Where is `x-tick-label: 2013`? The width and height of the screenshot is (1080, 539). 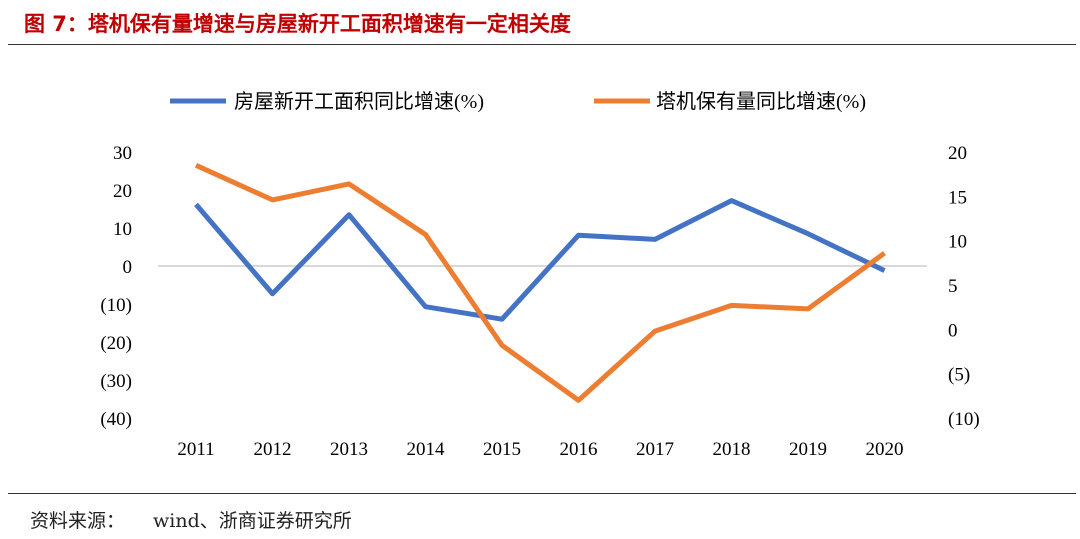
x-tick-label: 2013 is located at coordinates (349, 449).